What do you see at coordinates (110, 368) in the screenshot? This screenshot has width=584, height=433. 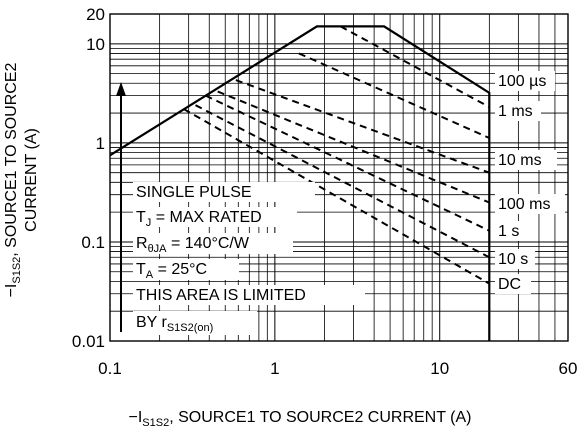 I see `x-tick-label: 0.1` at bounding box center [110, 368].